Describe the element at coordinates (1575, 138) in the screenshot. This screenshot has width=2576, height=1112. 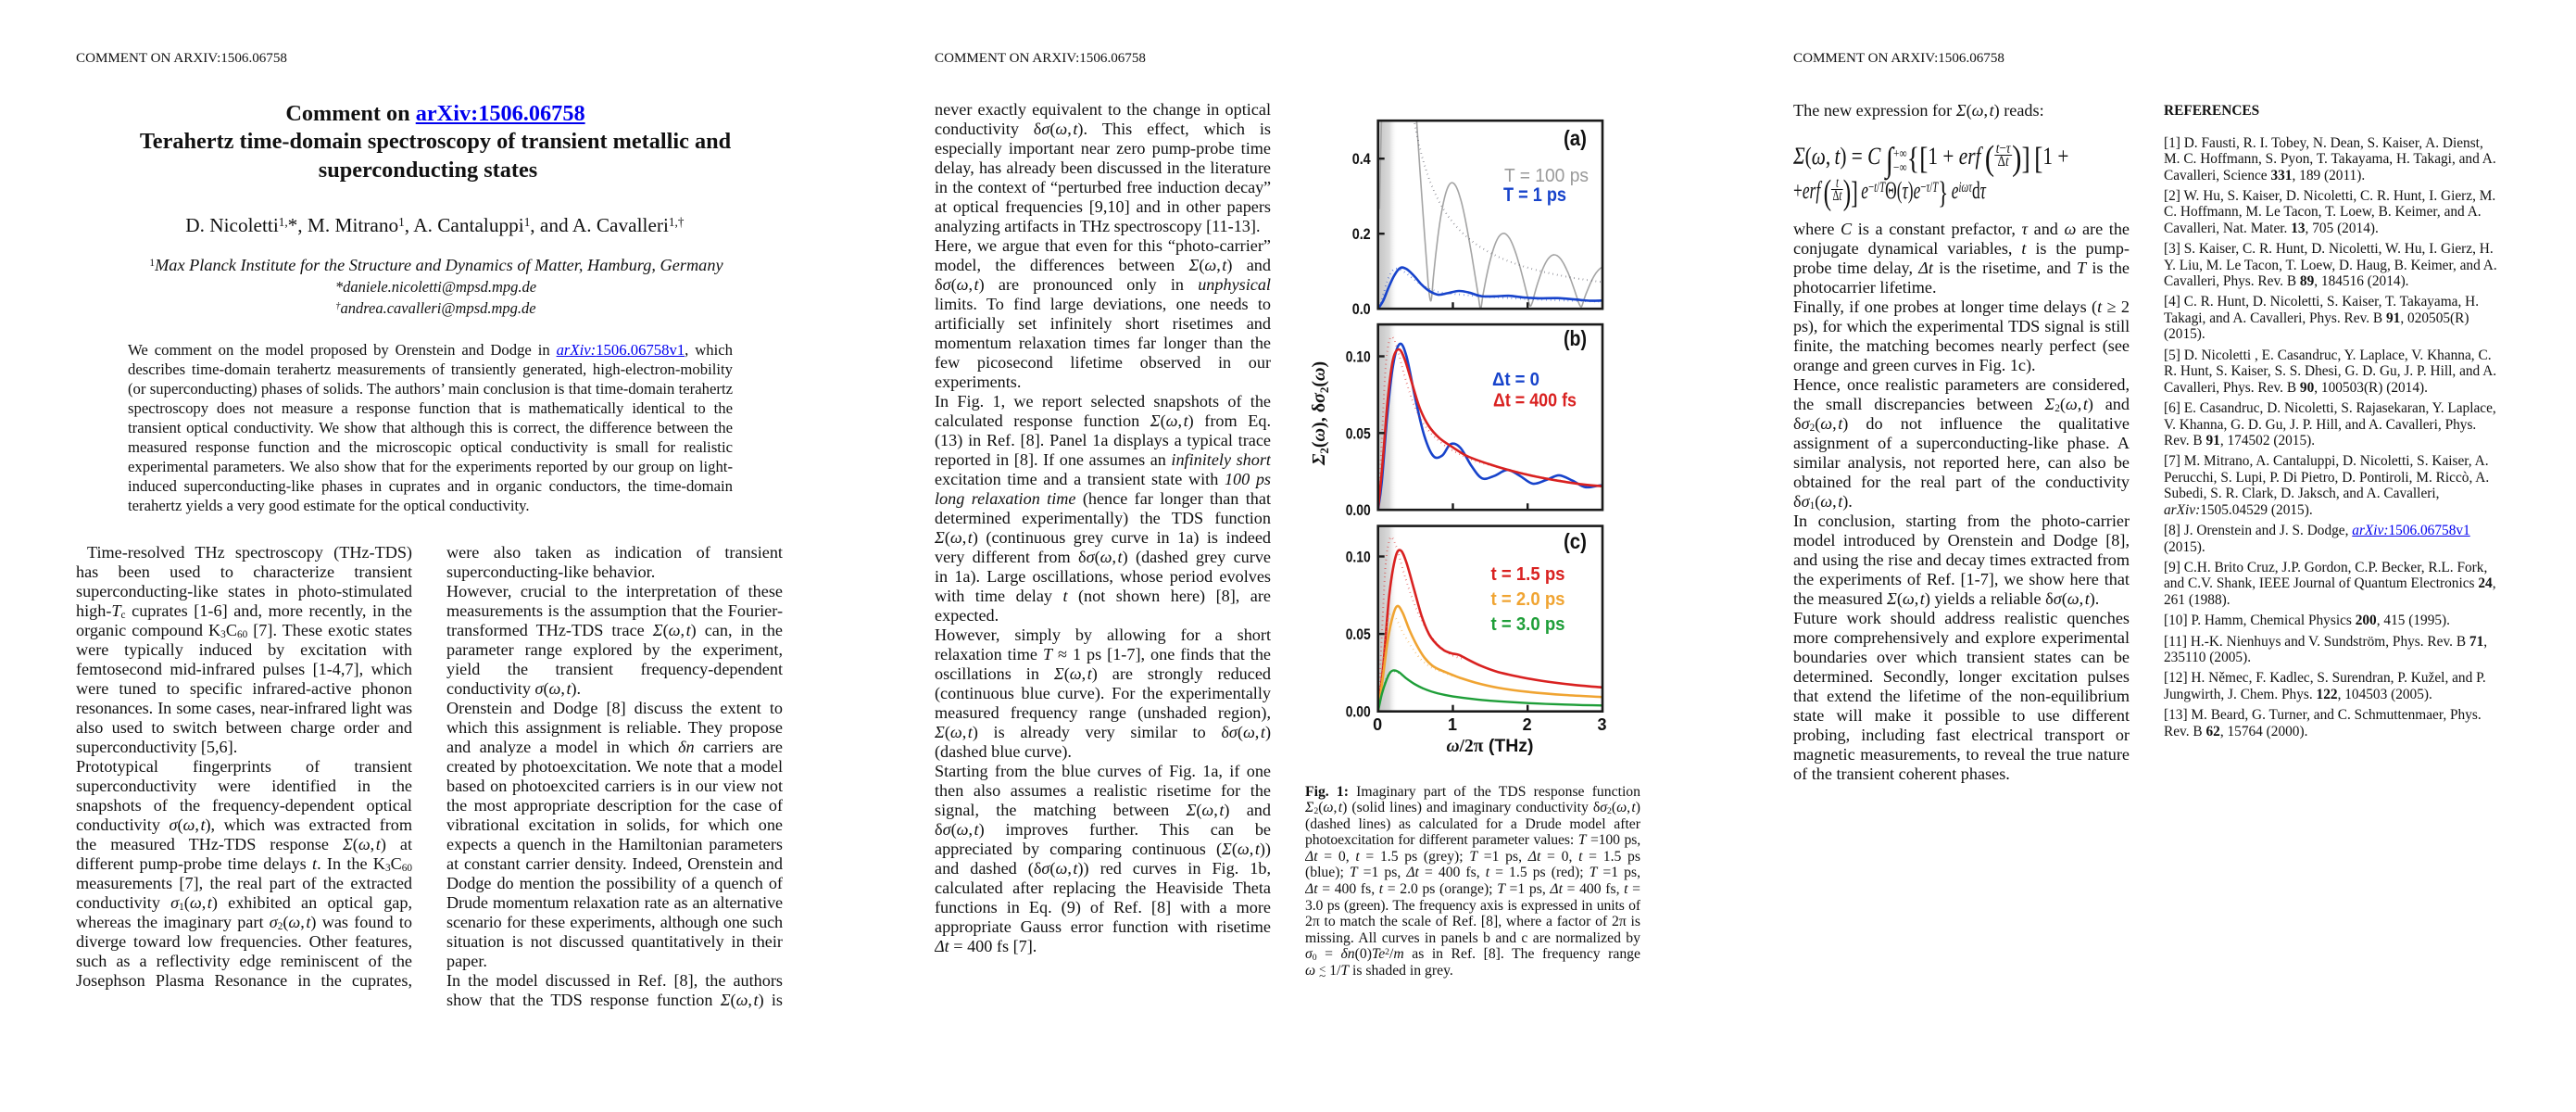
I see `svg-text: (a)` at that location.